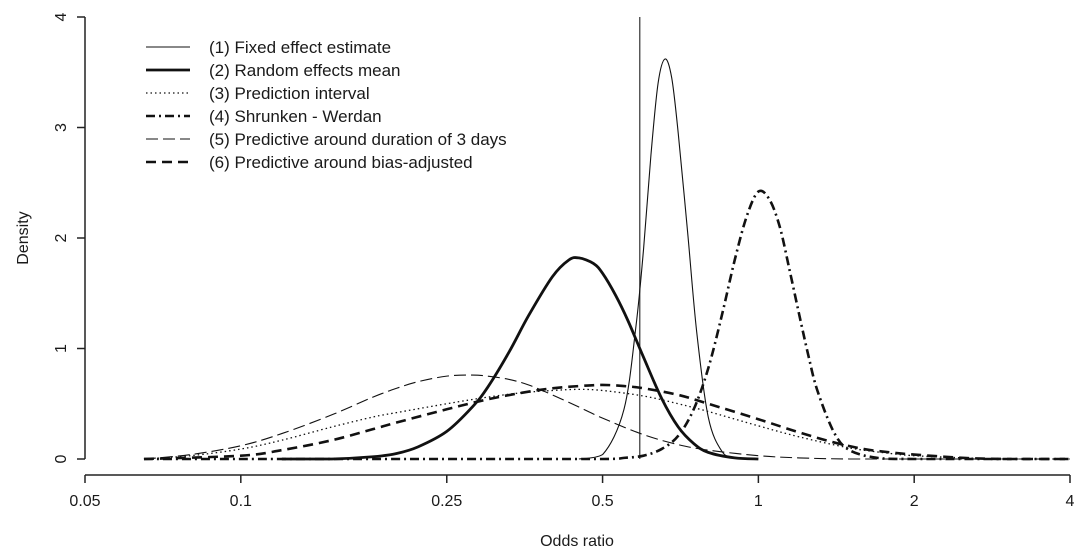  I want to click on legend-item-3-prediction-interval: (3) Prediction interval, so click(258, 93).